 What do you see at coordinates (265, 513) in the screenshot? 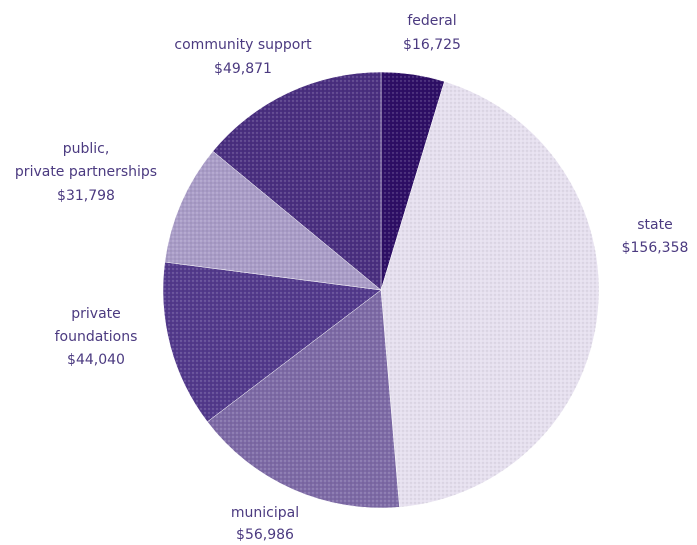
I see `label-municipal: municipal` at bounding box center [265, 513].